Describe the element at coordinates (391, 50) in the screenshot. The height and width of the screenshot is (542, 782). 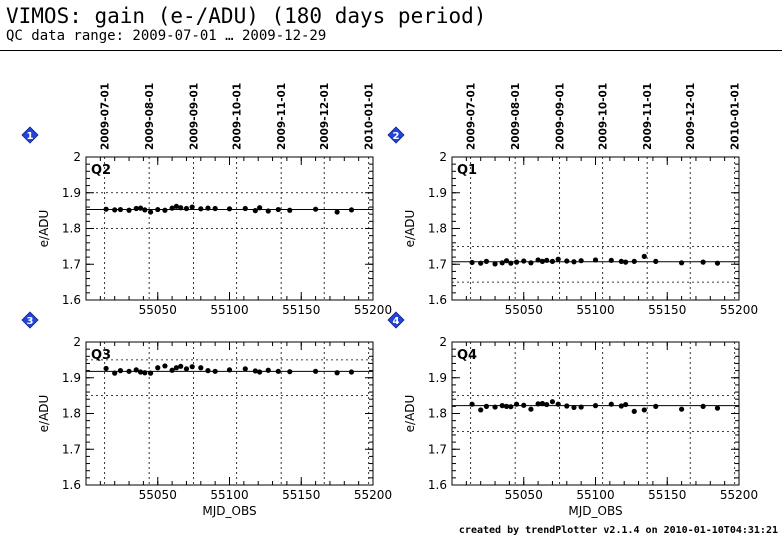
I see `title-rule` at that location.